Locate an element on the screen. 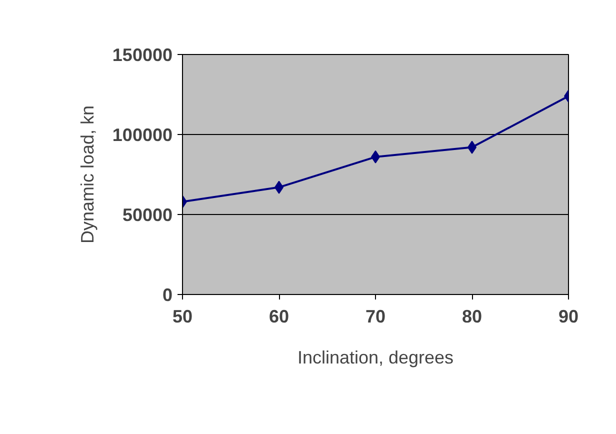 The image size is (616, 434). x-tick-label: 80 is located at coordinates (472, 316).